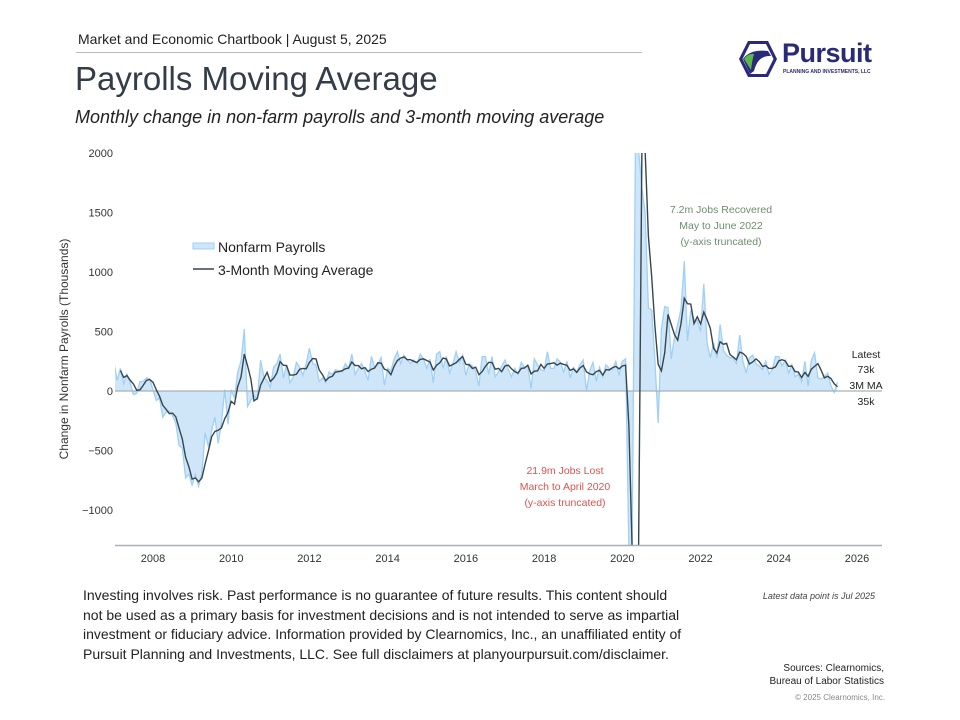  I want to click on header-divider, so click(359, 52).